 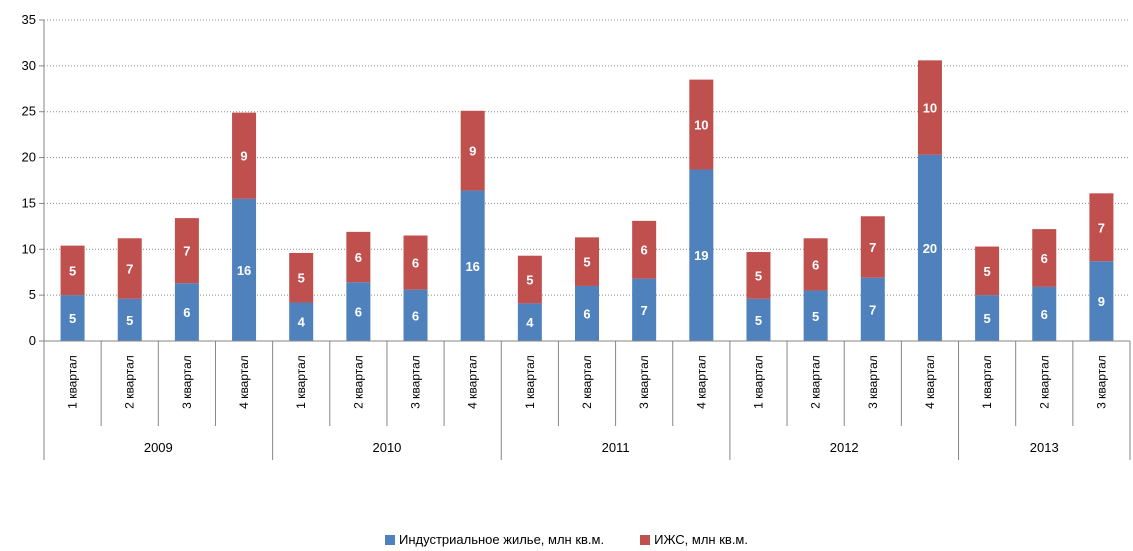 What do you see at coordinates (29, 19) in the screenshot?
I see `y-tick-label: 35` at bounding box center [29, 19].